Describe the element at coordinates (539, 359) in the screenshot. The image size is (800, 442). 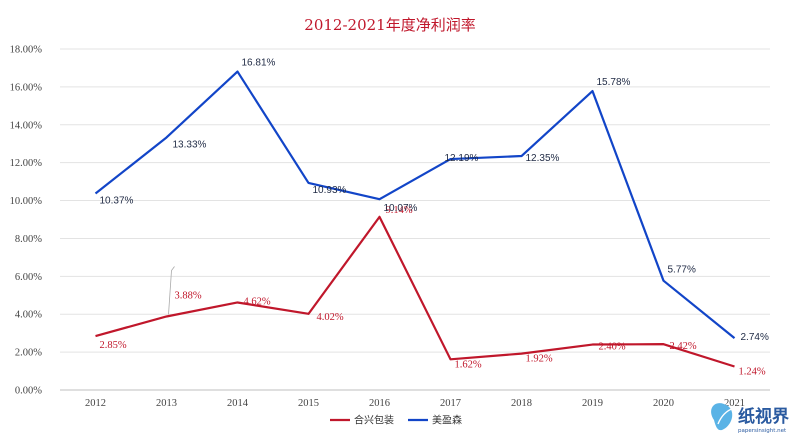
I see `data-label: 1.92%` at that location.